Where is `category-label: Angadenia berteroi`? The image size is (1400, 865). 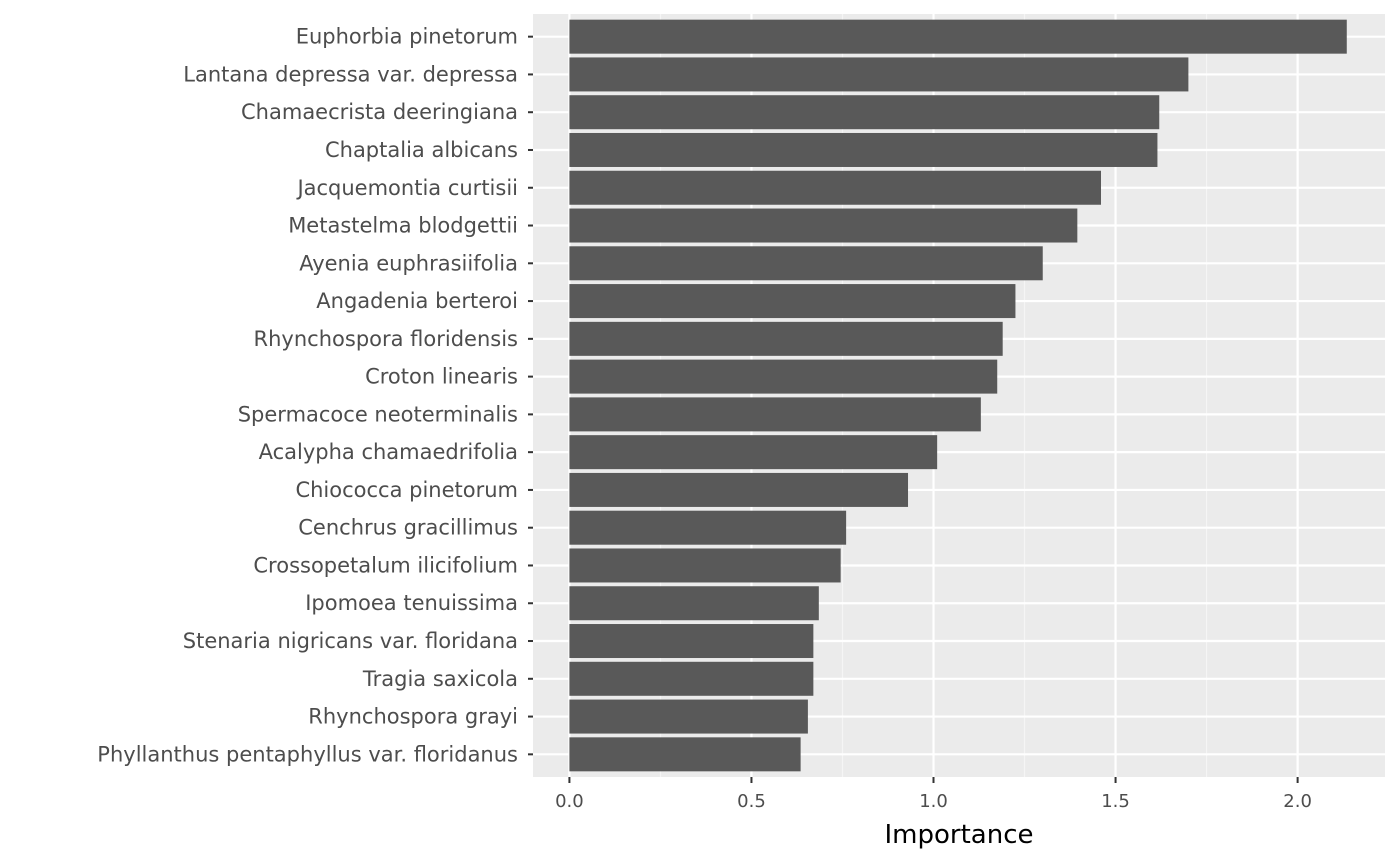 category-label: Angadenia berteroi is located at coordinates (417, 301).